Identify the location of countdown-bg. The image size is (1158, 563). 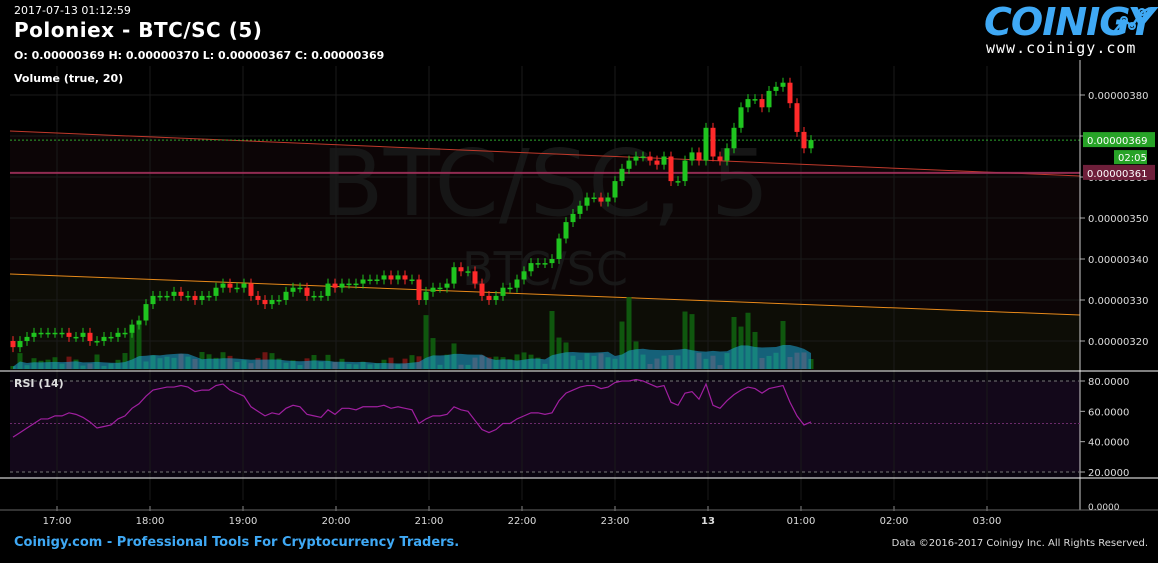
(1130, 157).